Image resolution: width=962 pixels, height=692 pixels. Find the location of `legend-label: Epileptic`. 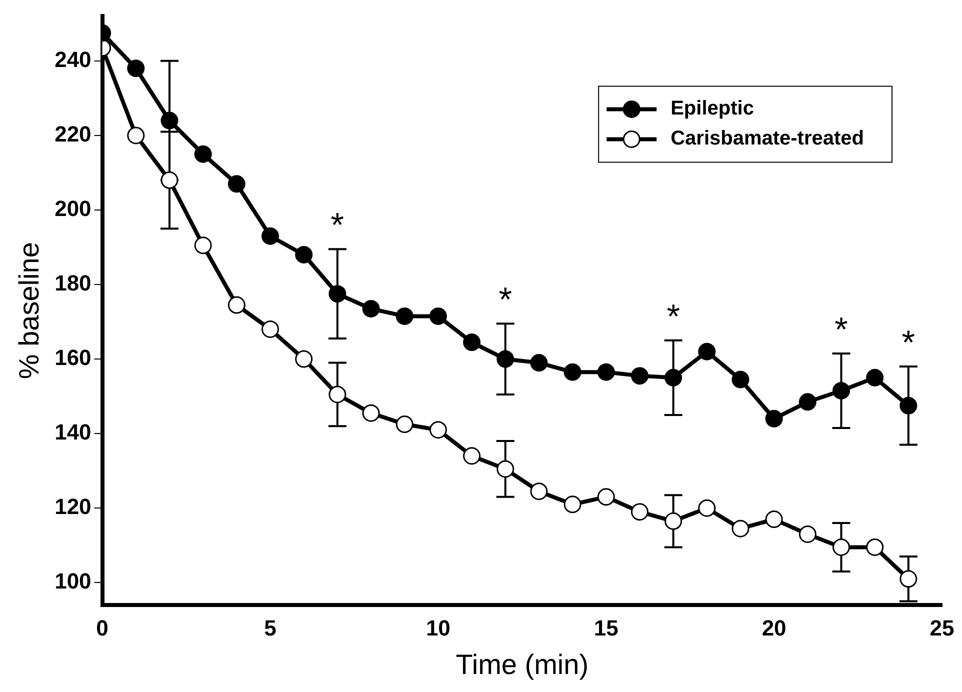

legend-label: Epileptic is located at coordinates (712, 109).